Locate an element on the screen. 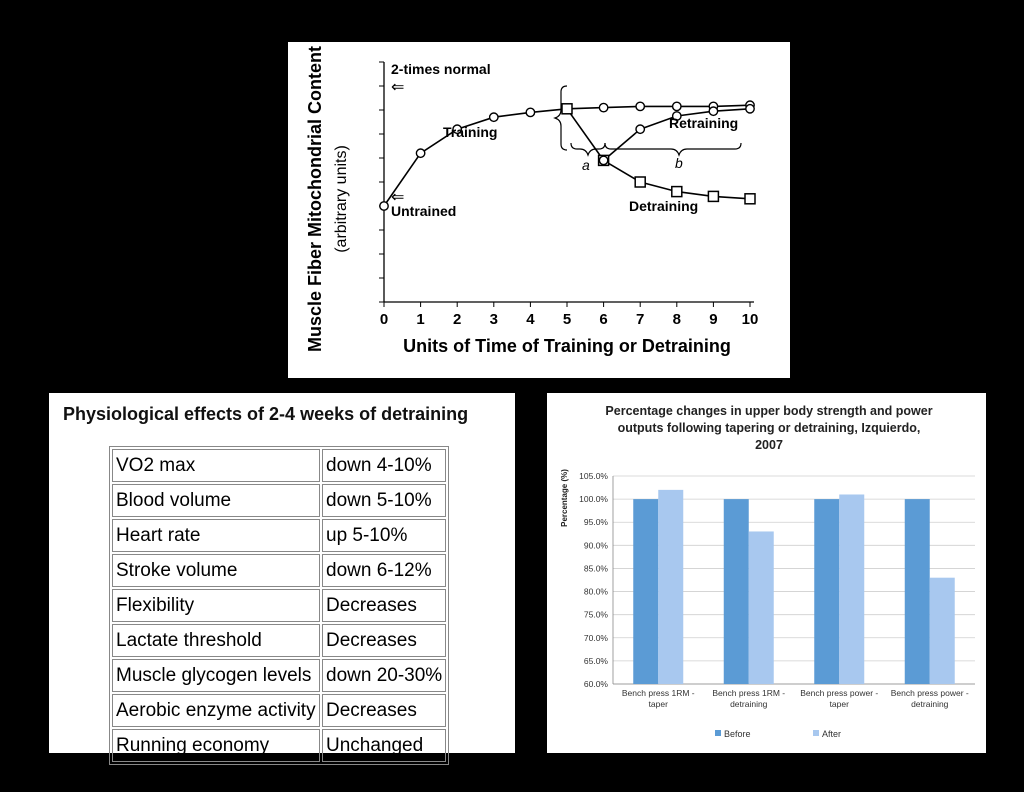  annotation-training: Training is located at coordinates (470, 132).